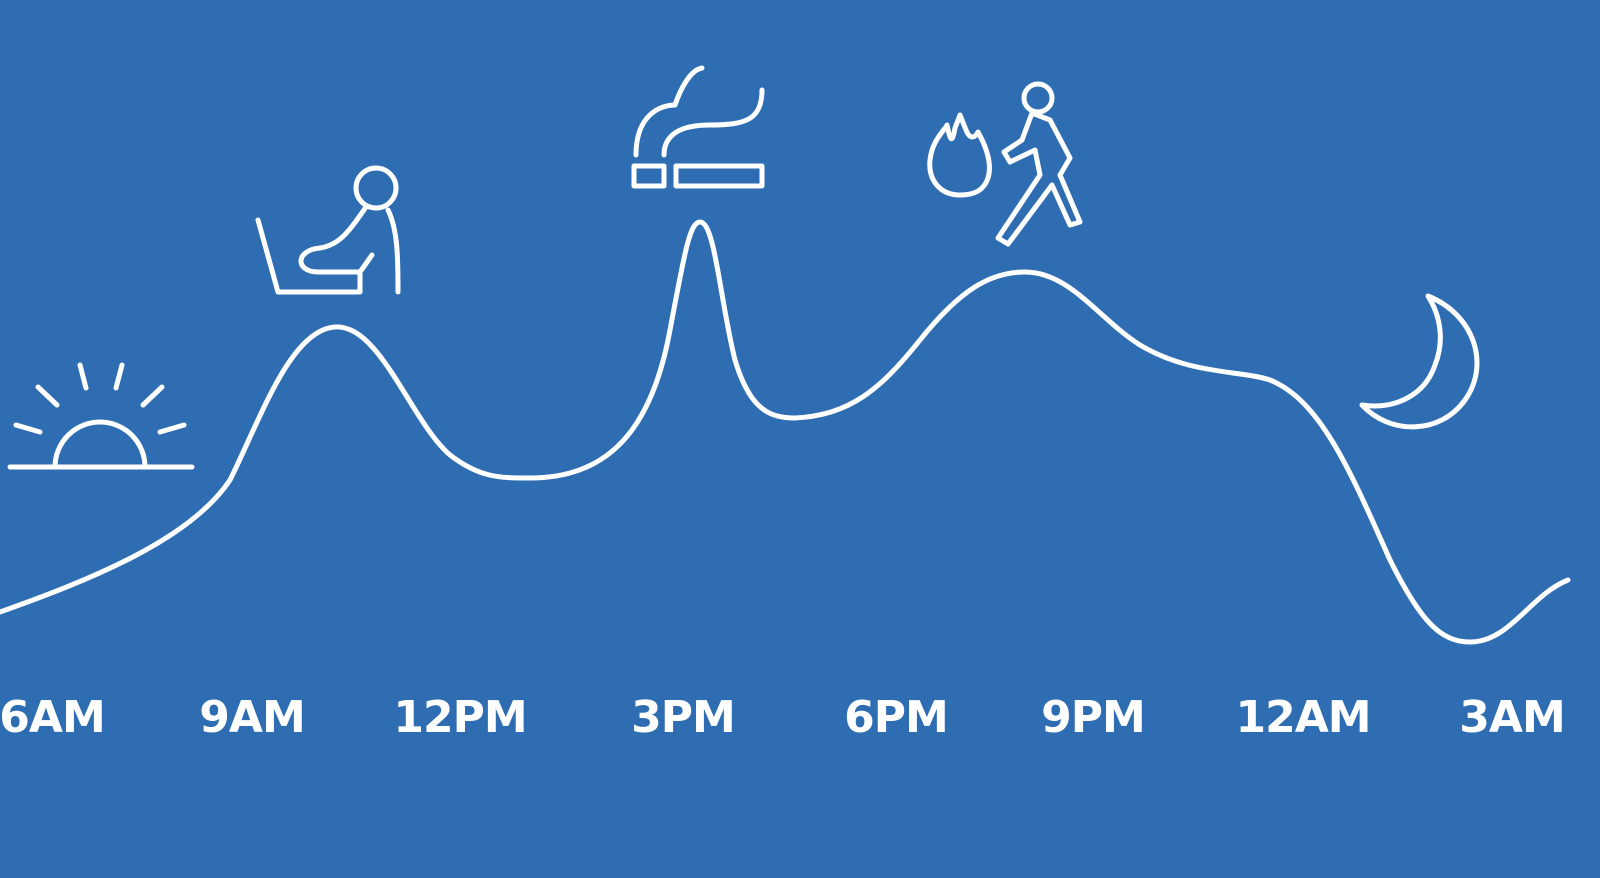 Image resolution: width=1600 pixels, height=878 pixels. Describe the element at coordinates (683, 717) in the screenshot. I see `time-label: 3PM` at that location.